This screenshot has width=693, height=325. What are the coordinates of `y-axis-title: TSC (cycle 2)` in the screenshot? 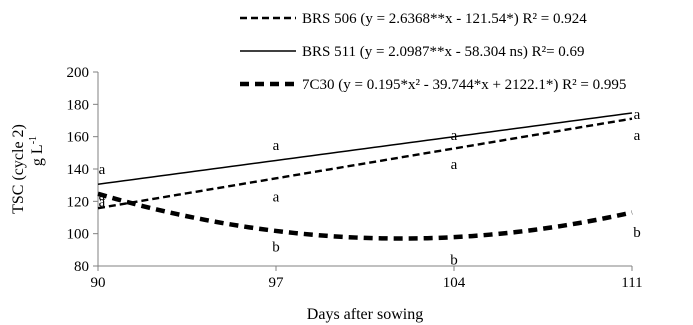 It's located at (18, 169).